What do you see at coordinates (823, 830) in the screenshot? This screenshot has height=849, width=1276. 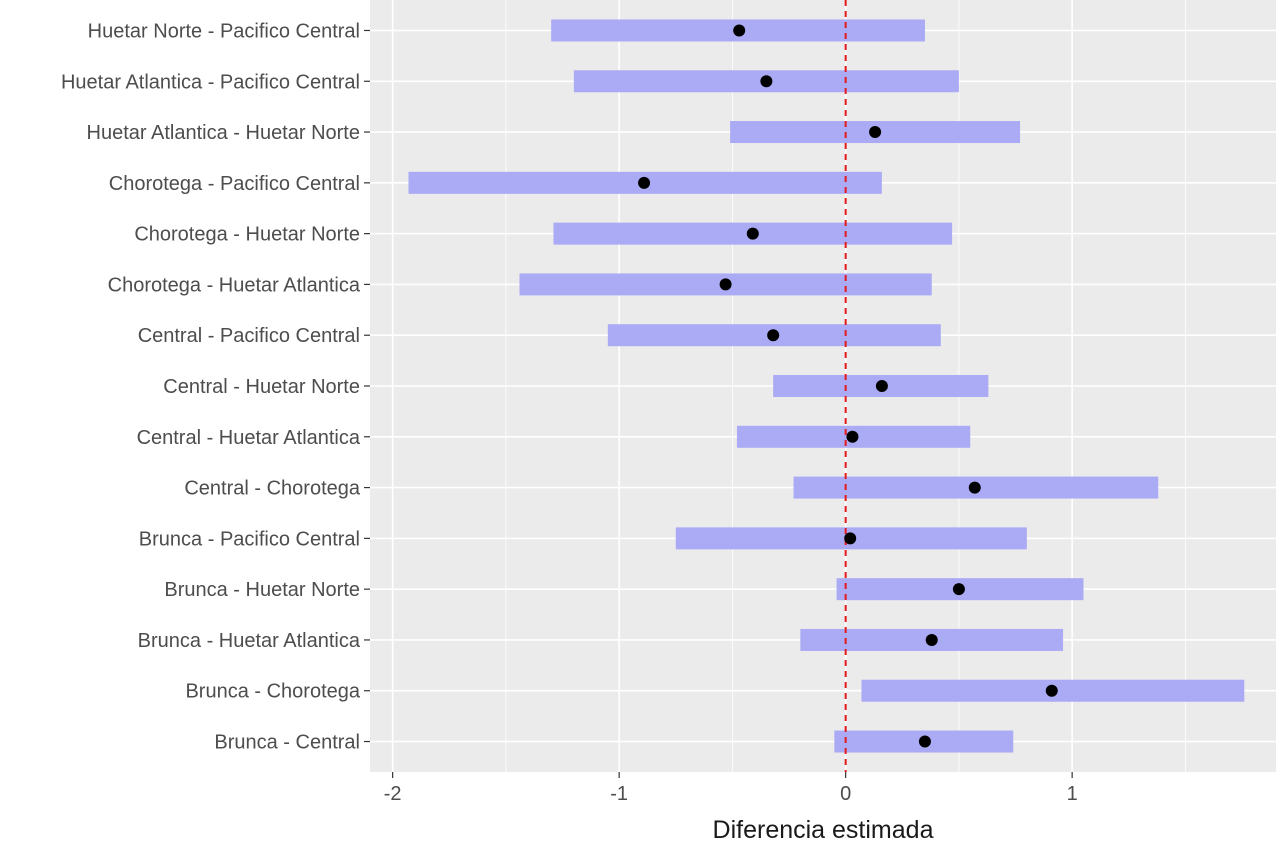 I see `x-axis-title: Diferencia estimada` at bounding box center [823, 830].